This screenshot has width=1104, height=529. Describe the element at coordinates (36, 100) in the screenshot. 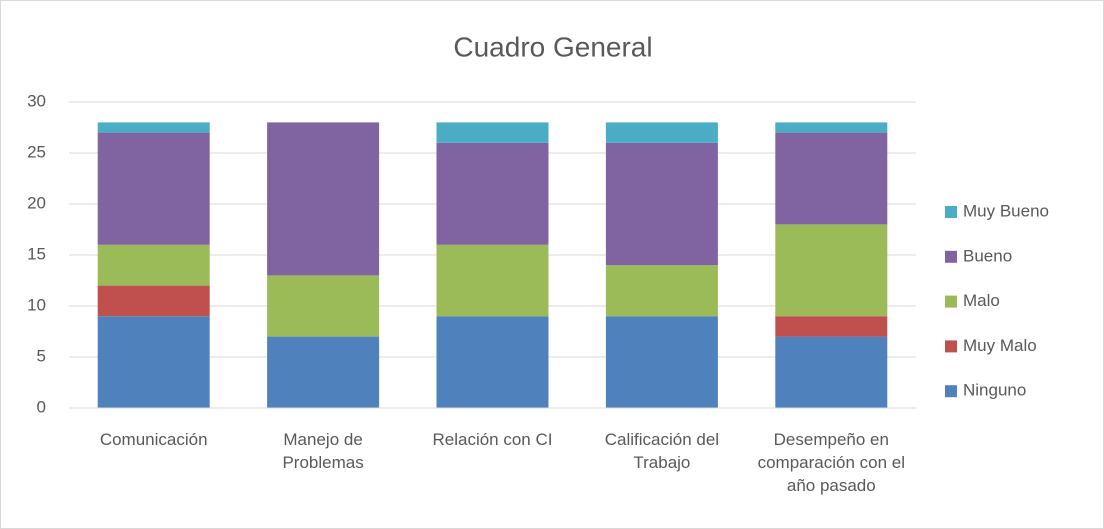

I see `y-tick-label: 30` at that location.